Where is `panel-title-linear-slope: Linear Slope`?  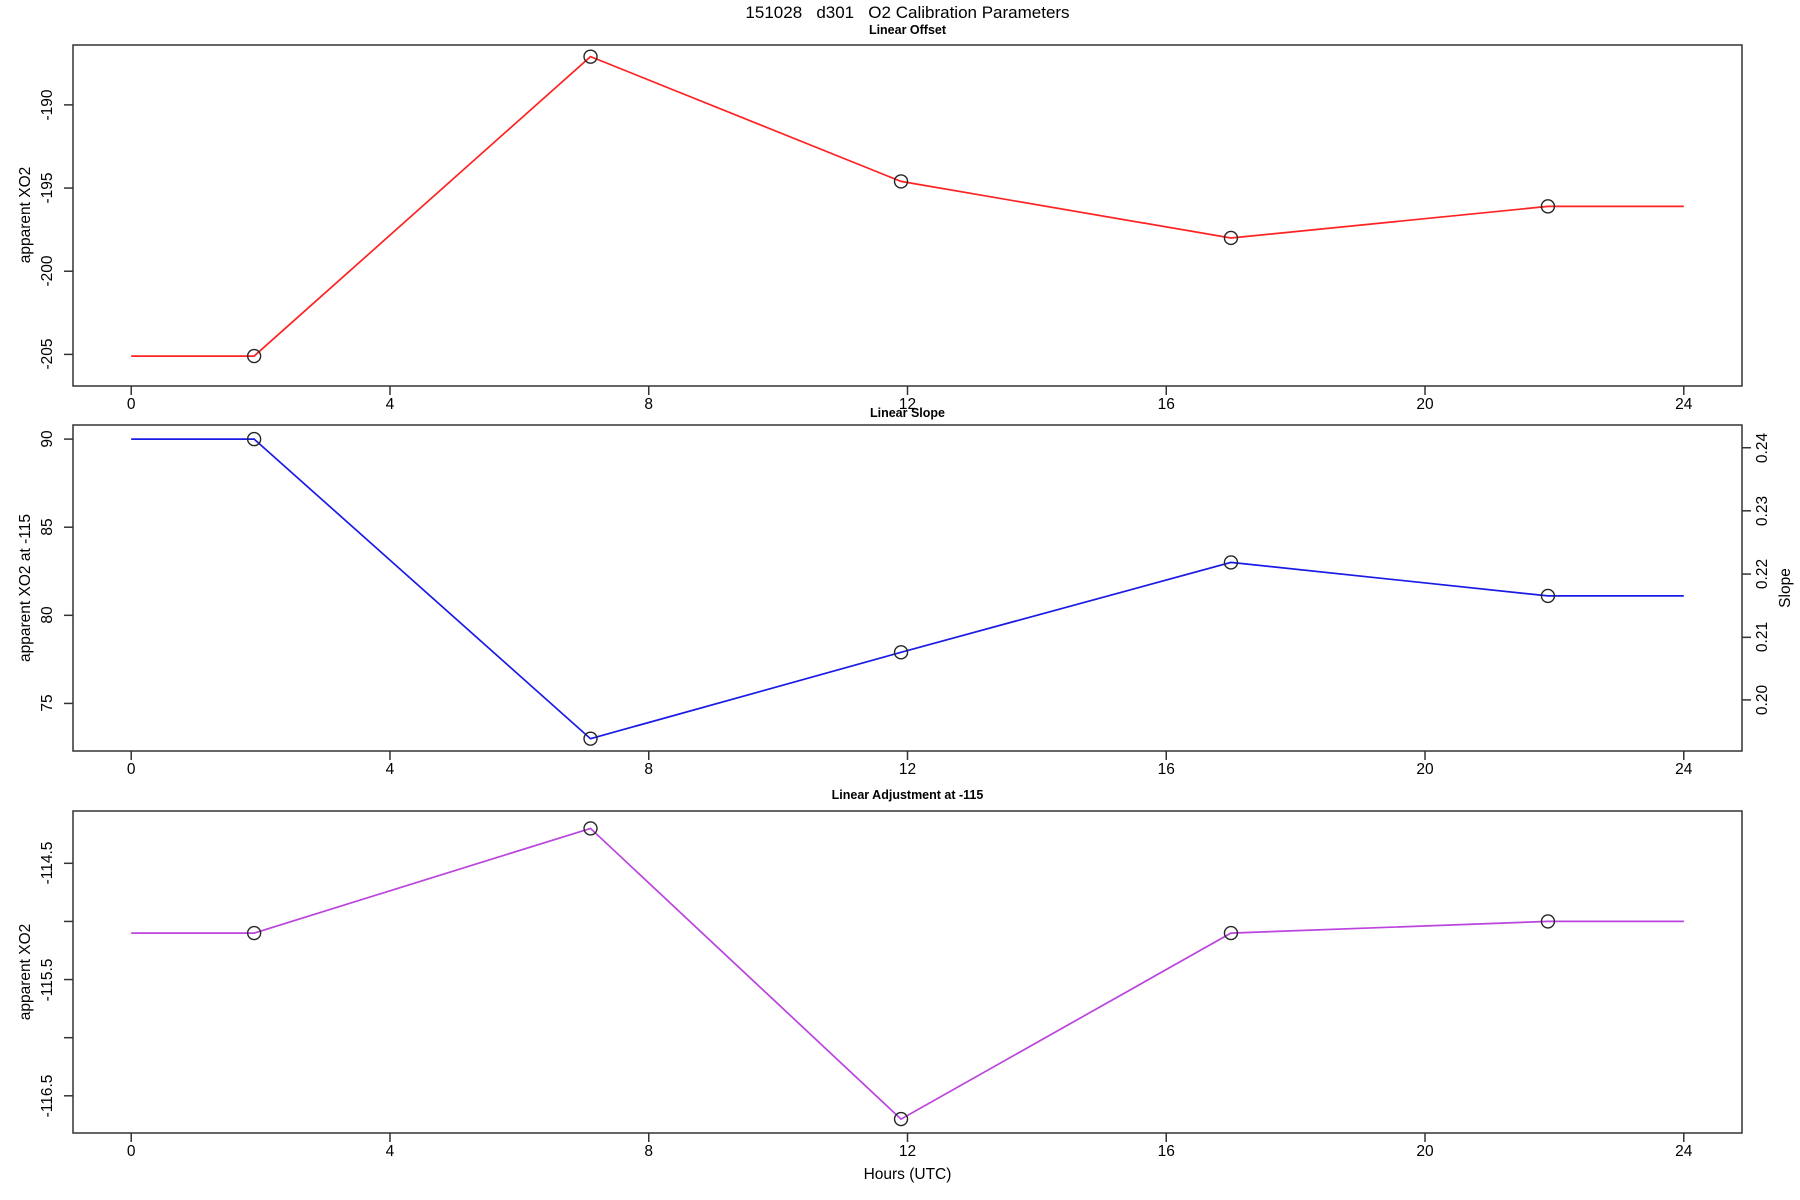 panel-title-linear-slope: Linear Slope is located at coordinates (907, 413).